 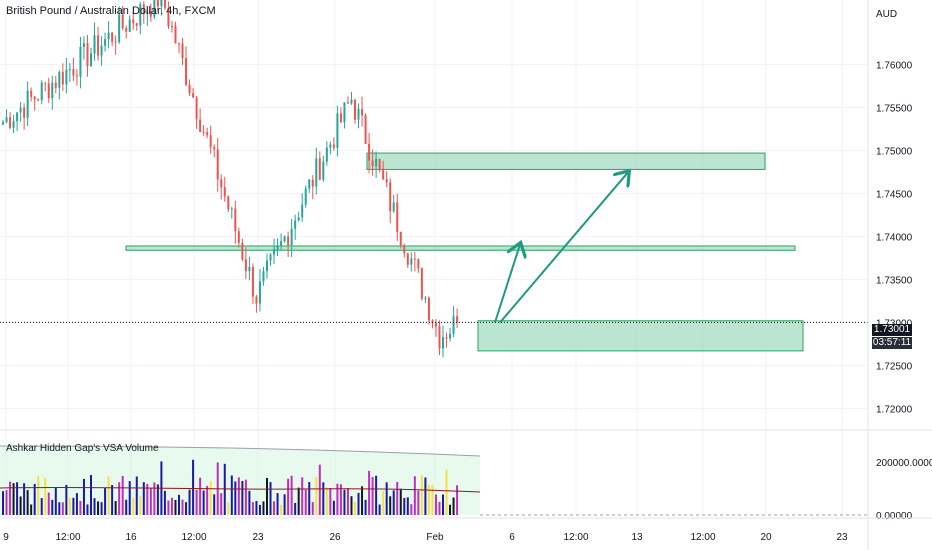 What do you see at coordinates (193, 537) in the screenshot?
I see `time-tick-label: 12:00` at bounding box center [193, 537].